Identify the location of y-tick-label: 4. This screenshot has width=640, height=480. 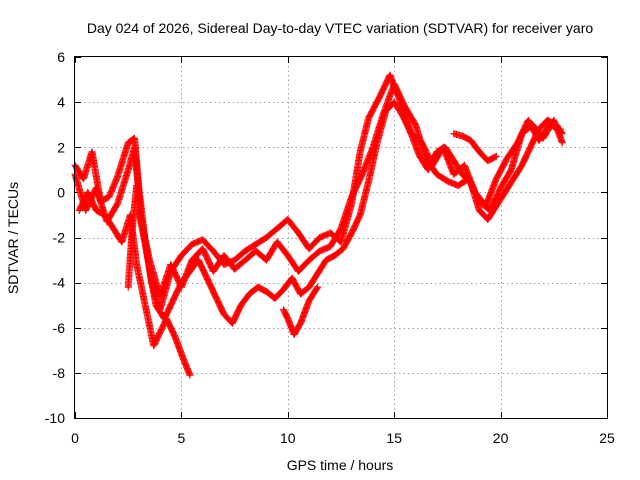
(61, 102).